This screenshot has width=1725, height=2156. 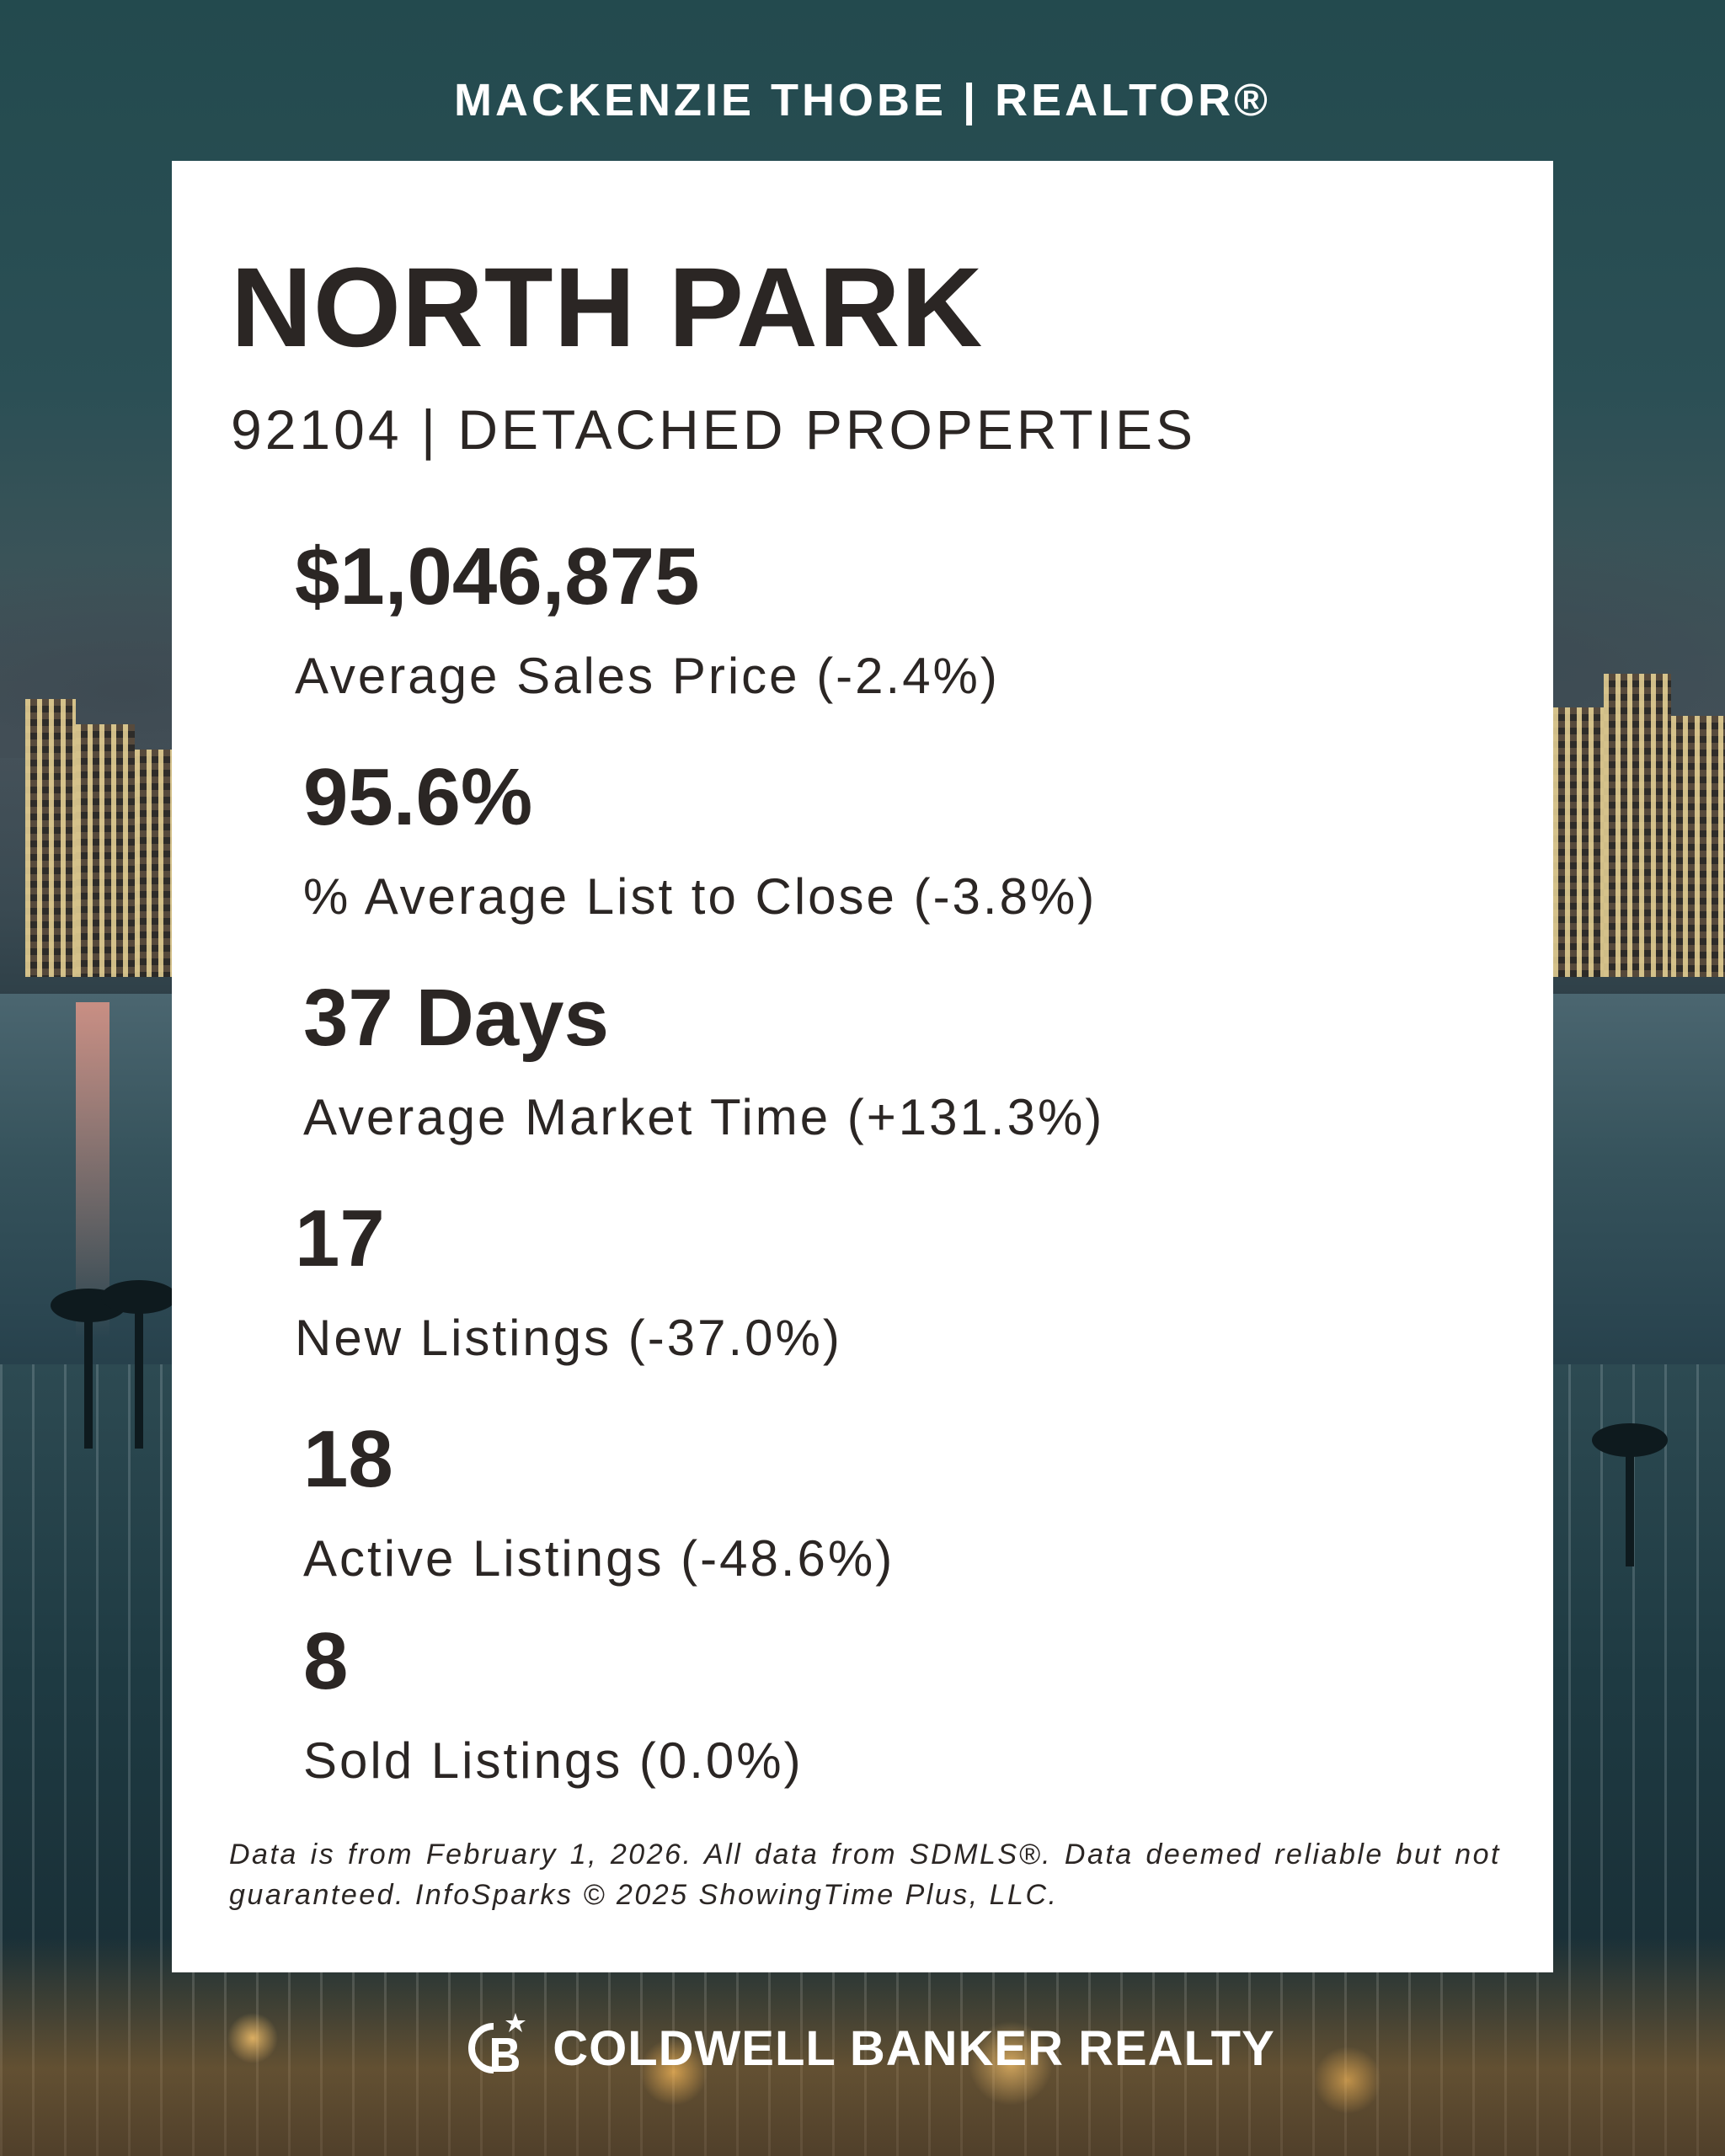 I want to click on coldwell-banker-logo-icon, so click(x=497, y=2043).